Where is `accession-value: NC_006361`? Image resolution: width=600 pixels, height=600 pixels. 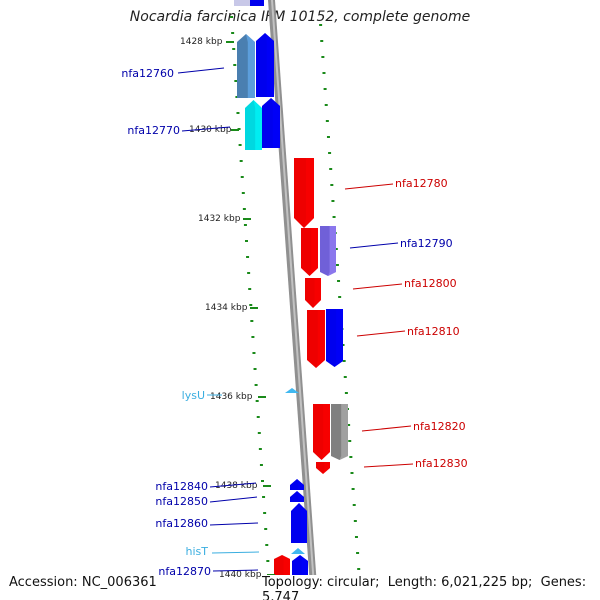 accession-value: NC_006361 is located at coordinates (119, 582).